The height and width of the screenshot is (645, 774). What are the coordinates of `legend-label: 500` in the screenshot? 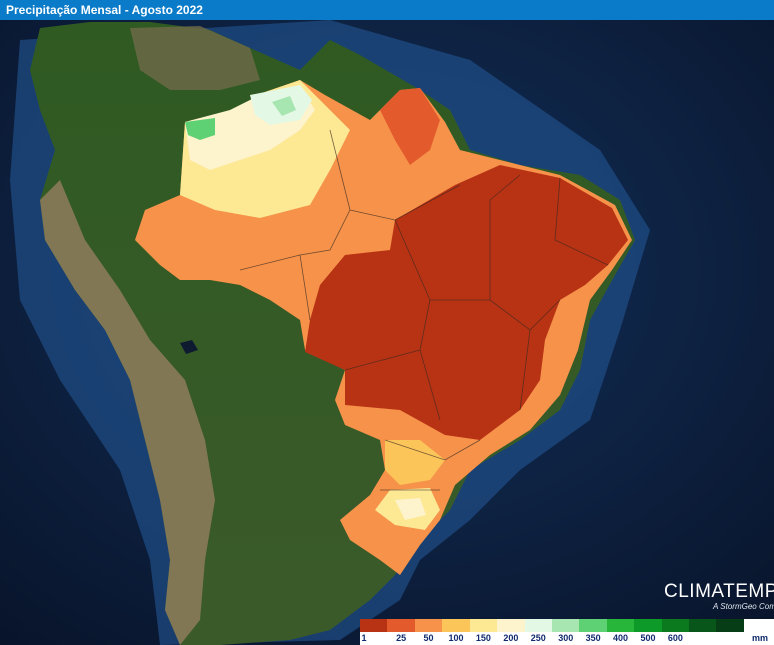 It's located at (648, 638).